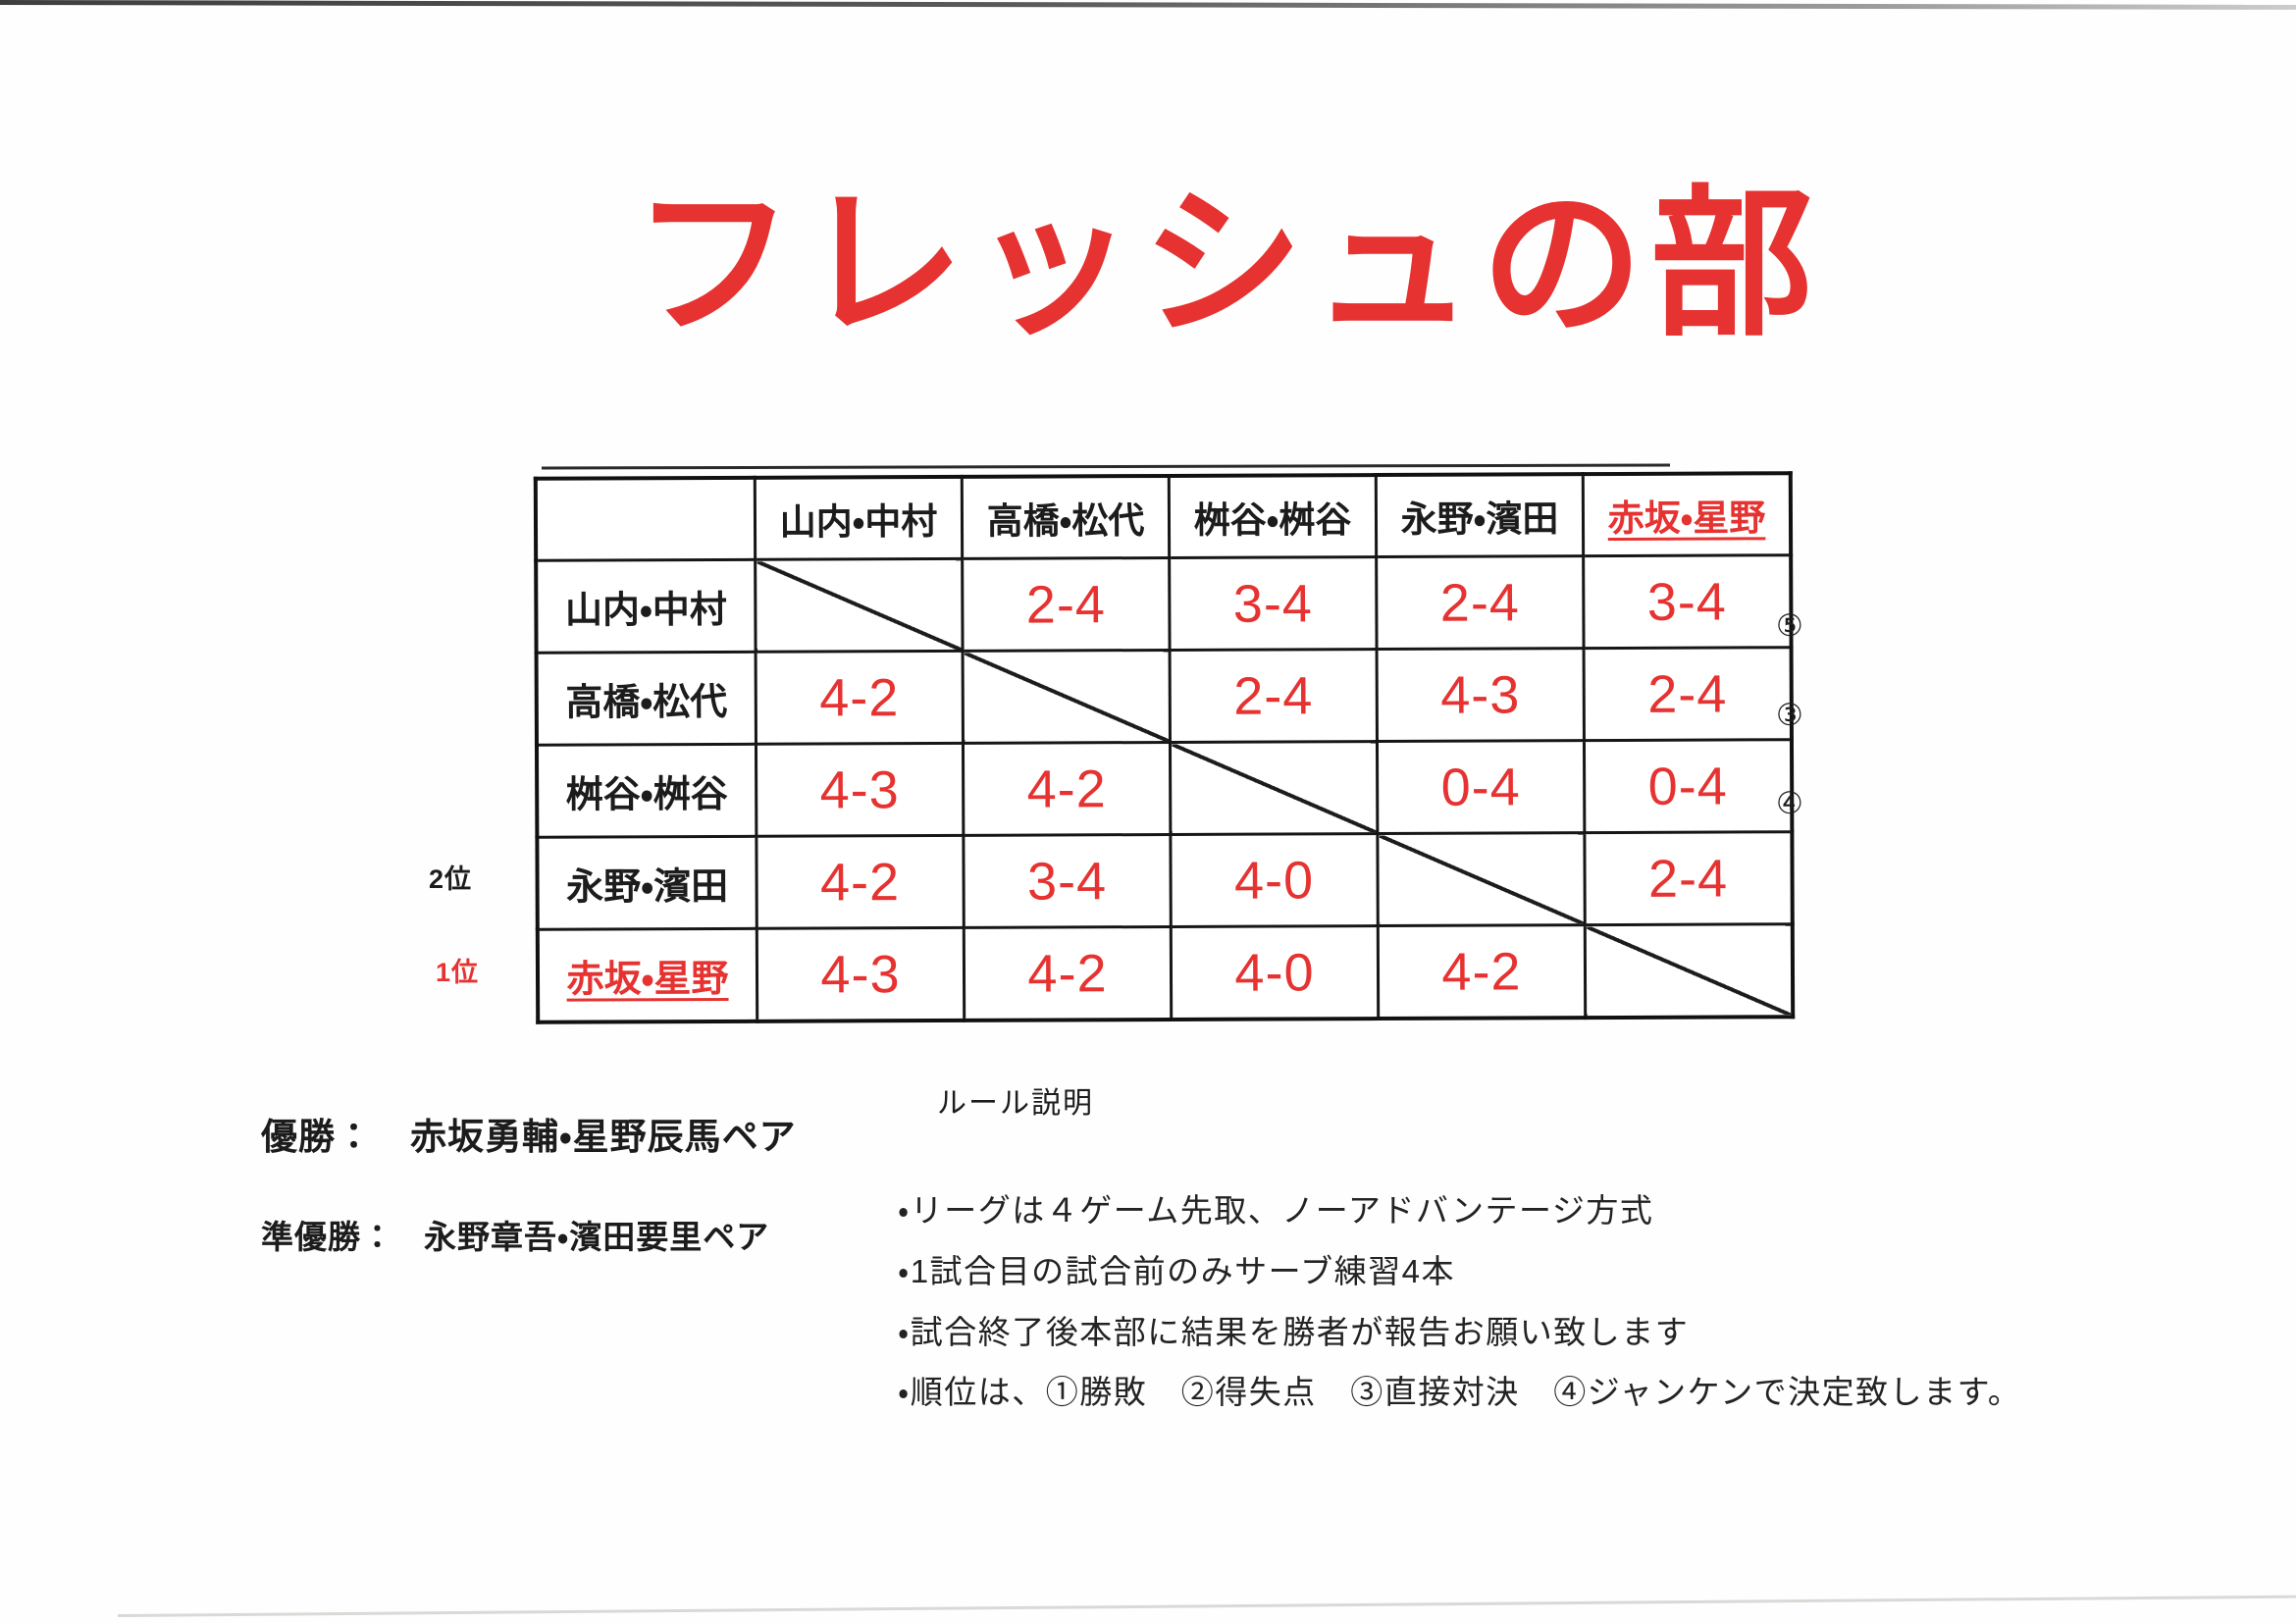 This screenshot has height=1623, width=2296. What do you see at coordinates (1176, 1271) in the screenshot?
I see `rule-item: ・1試合目の試合前のみサーブ練習4本` at bounding box center [1176, 1271].